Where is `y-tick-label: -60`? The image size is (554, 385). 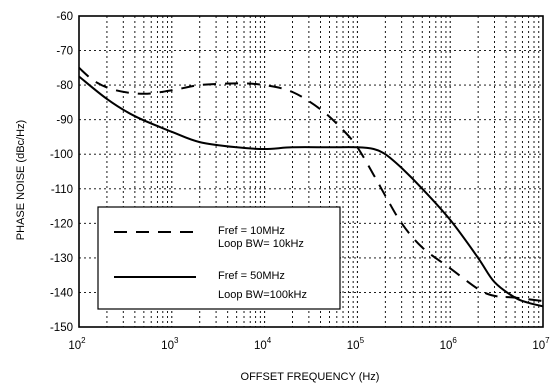
y-tick-label: -60 is located at coordinates (64, 17).